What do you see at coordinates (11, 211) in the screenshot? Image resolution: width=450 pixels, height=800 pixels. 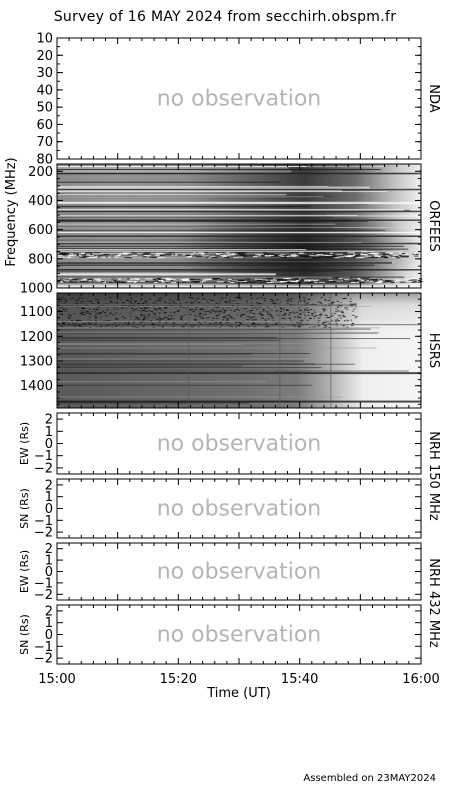 I see `frequency-axis-label: Frequency (MHz)` at bounding box center [11, 211].